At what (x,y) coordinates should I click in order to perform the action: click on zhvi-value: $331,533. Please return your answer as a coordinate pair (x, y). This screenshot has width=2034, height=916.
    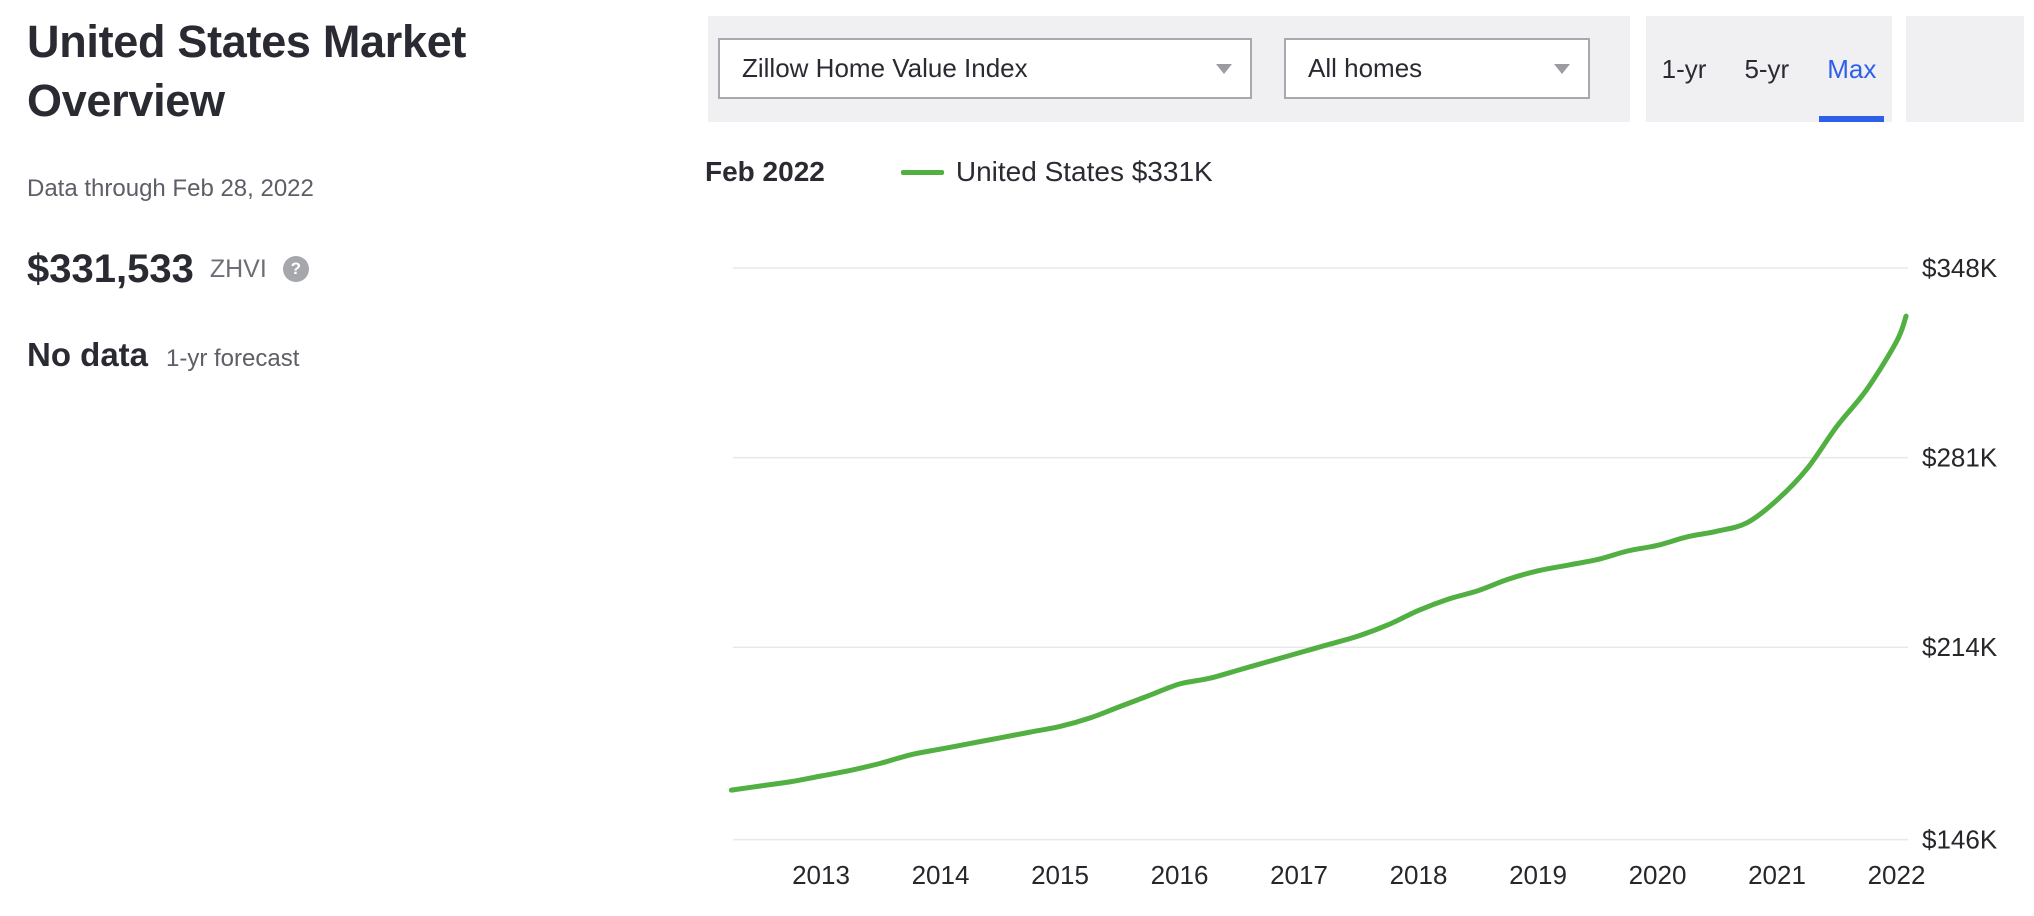
    Looking at the image, I should click on (110, 268).